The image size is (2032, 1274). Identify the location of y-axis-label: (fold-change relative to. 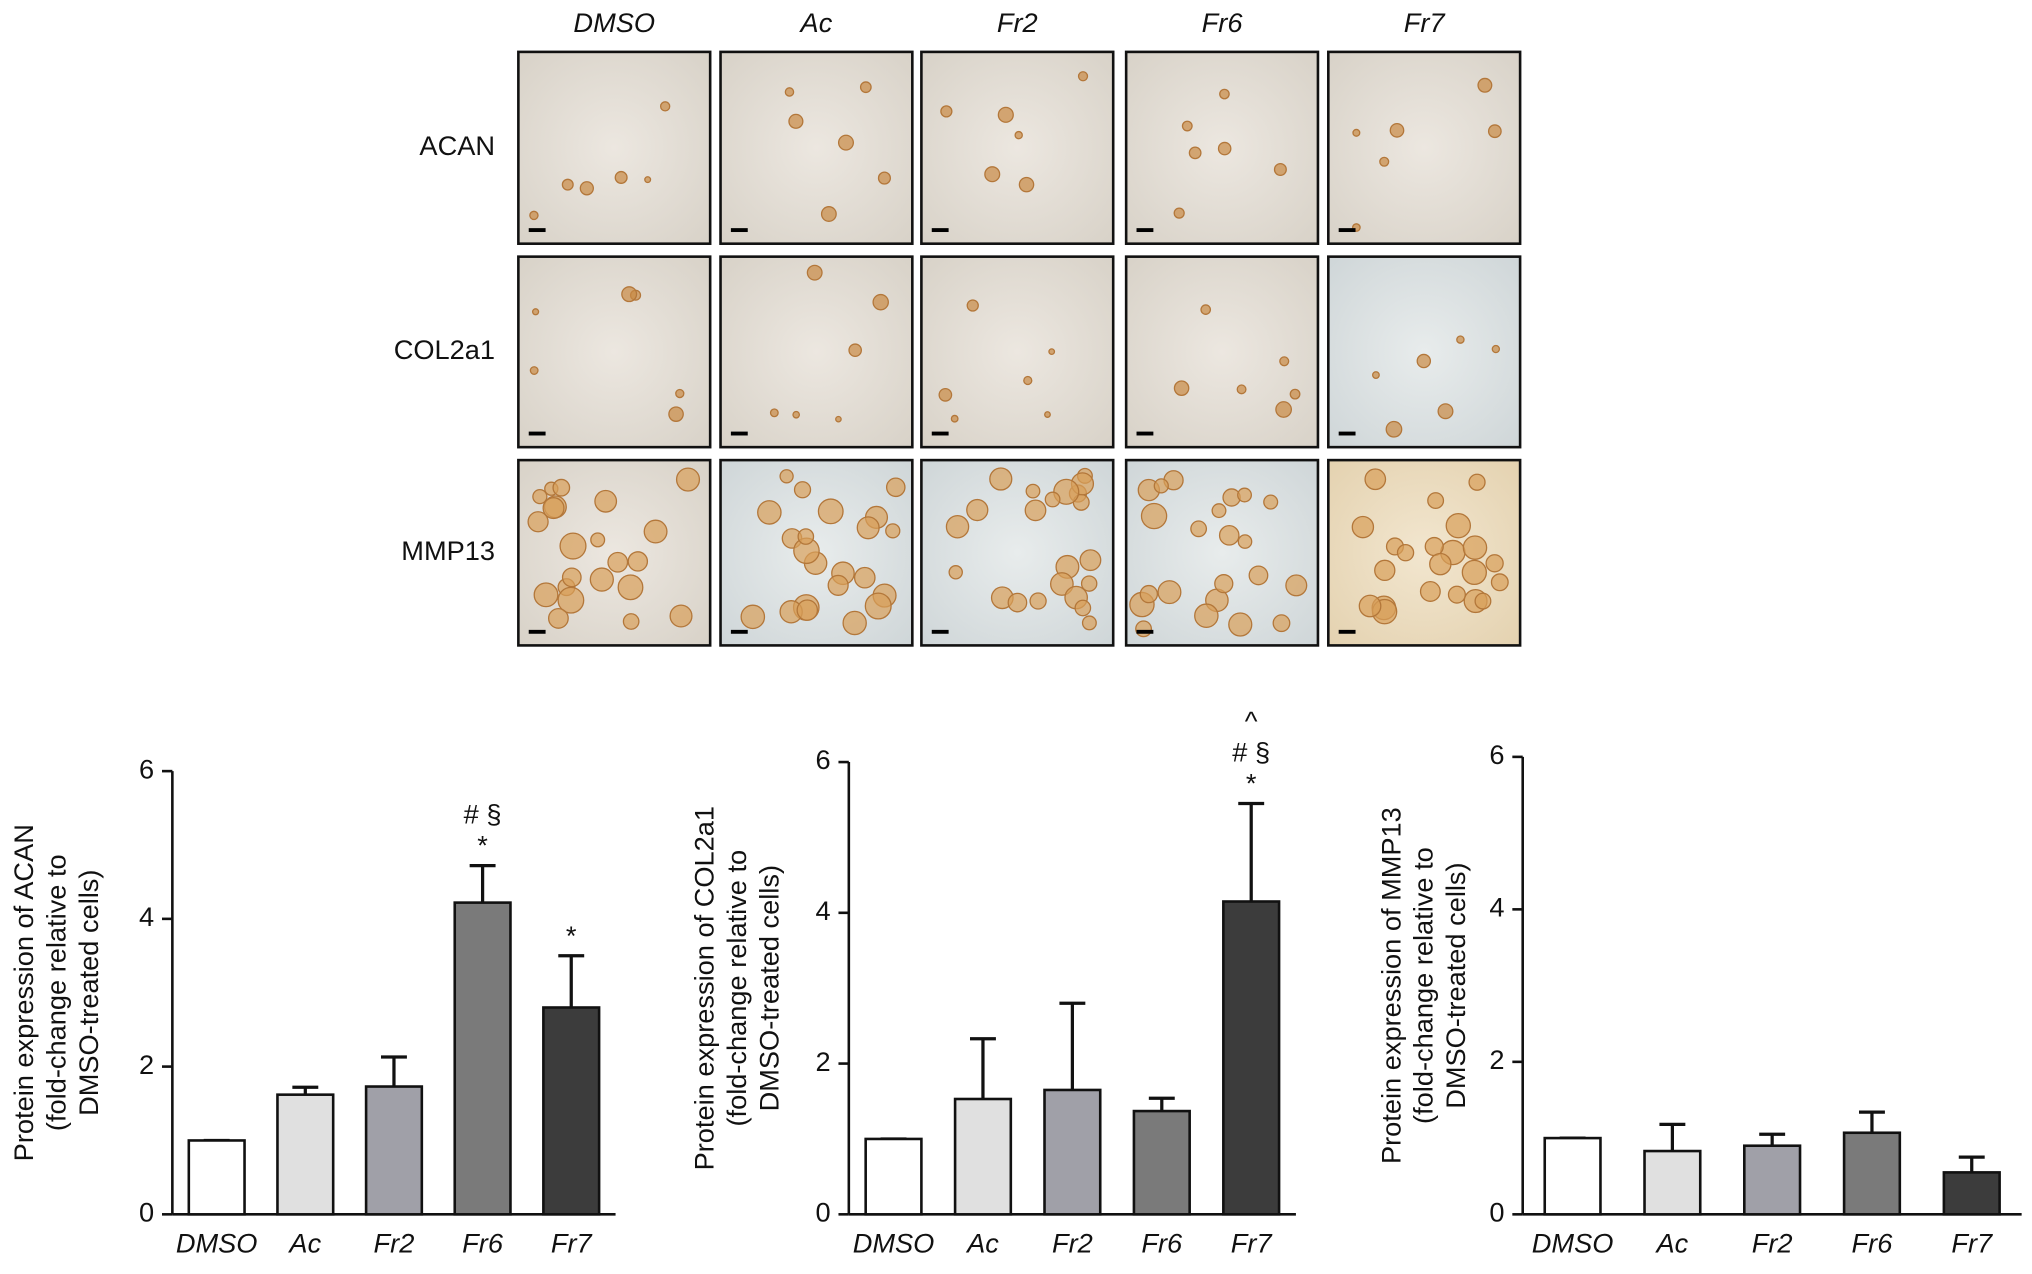
(736, 988).